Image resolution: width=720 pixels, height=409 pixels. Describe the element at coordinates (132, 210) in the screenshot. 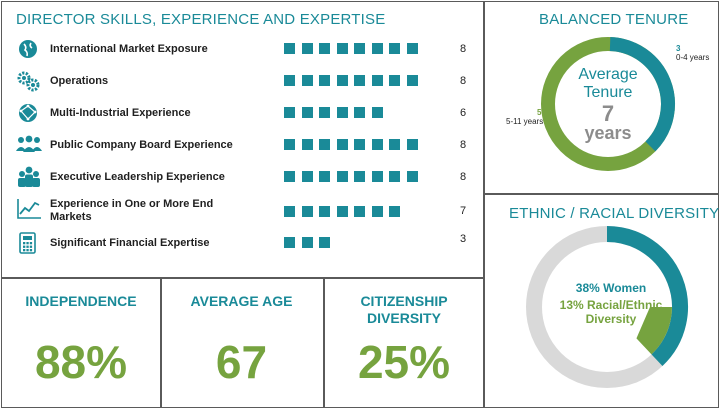

I see `skill-label: Experience in One or More End Markets` at that location.